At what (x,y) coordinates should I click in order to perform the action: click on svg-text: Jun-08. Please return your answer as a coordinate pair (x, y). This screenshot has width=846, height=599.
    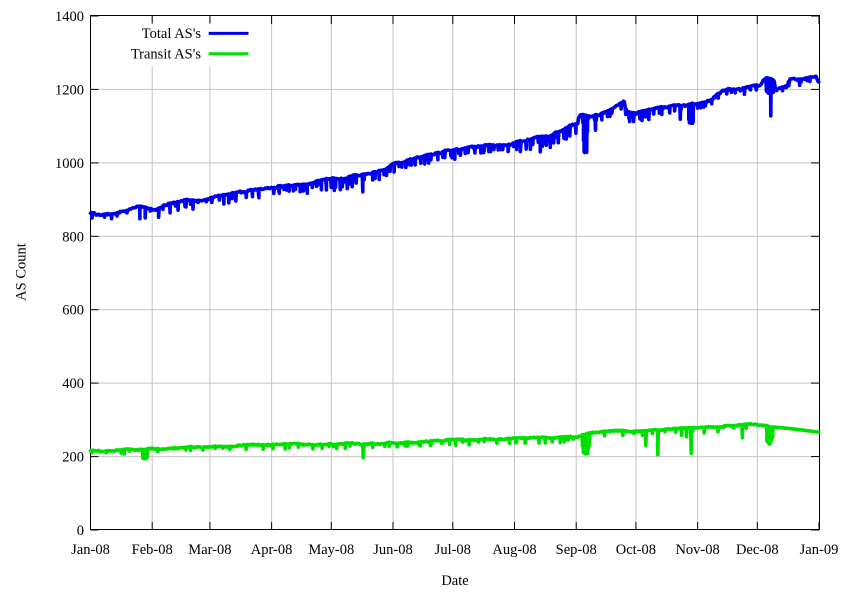
    Looking at the image, I should click on (392, 550).